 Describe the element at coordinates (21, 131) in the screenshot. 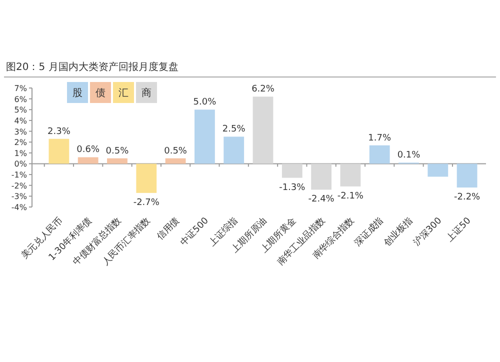

I see `y-tick-label: 3%` at that location.